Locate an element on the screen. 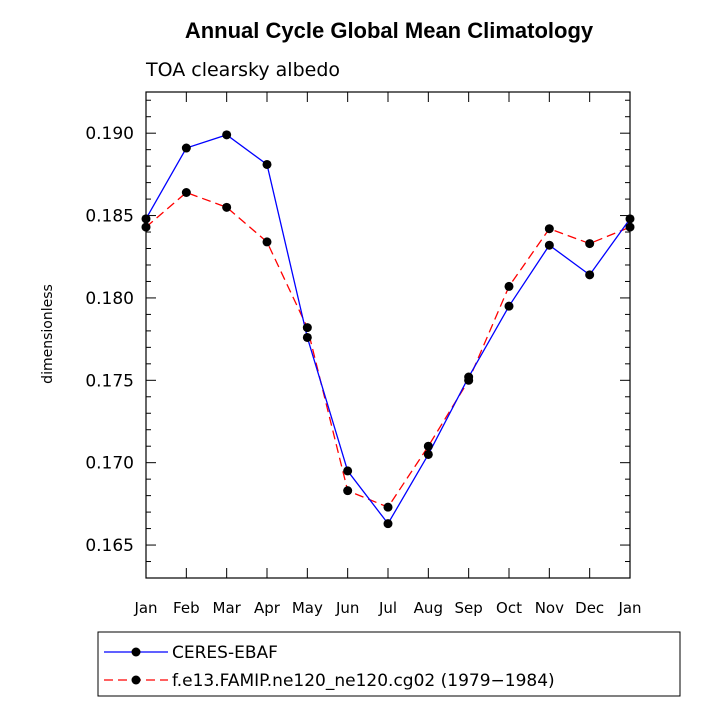 Image resolution: width=718 pixels, height=716 pixels. x-tick-label: Jun is located at coordinates (347, 608).